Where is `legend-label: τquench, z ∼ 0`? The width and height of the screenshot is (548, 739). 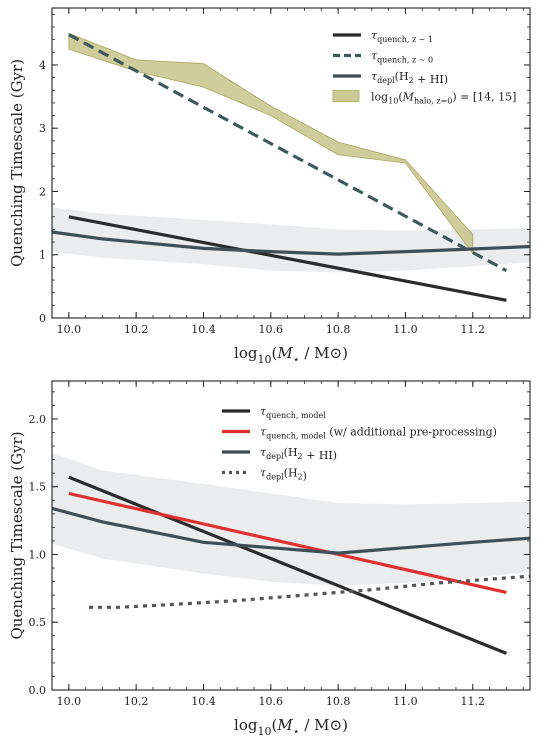
legend-label: τquench, z ∼ 0 is located at coordinates (402, 57).